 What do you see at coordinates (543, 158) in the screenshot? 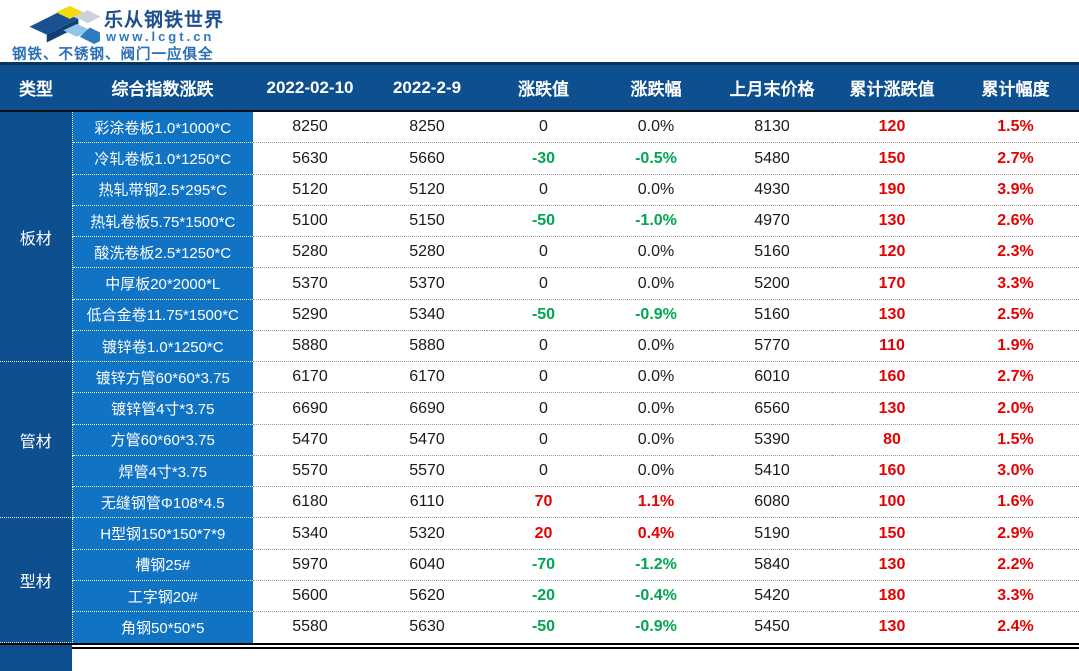
I see `change-value-cell: -30` at bounding box center [543, 158].